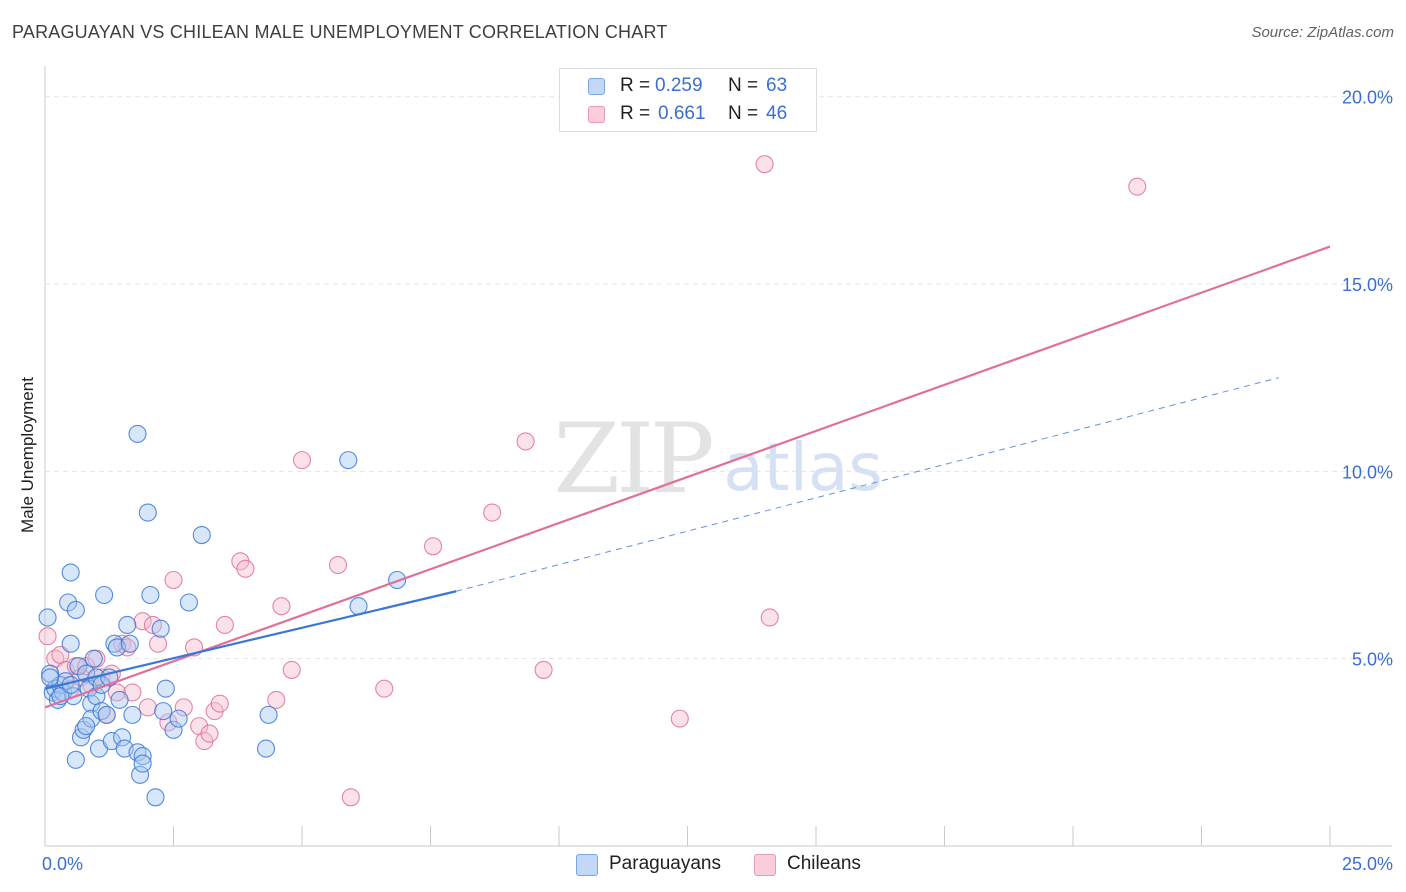  What do you see at coordinates (665, 863) in the screenshot?
I see `legend-label: Paraguayans` at bounding box center [665, 863].